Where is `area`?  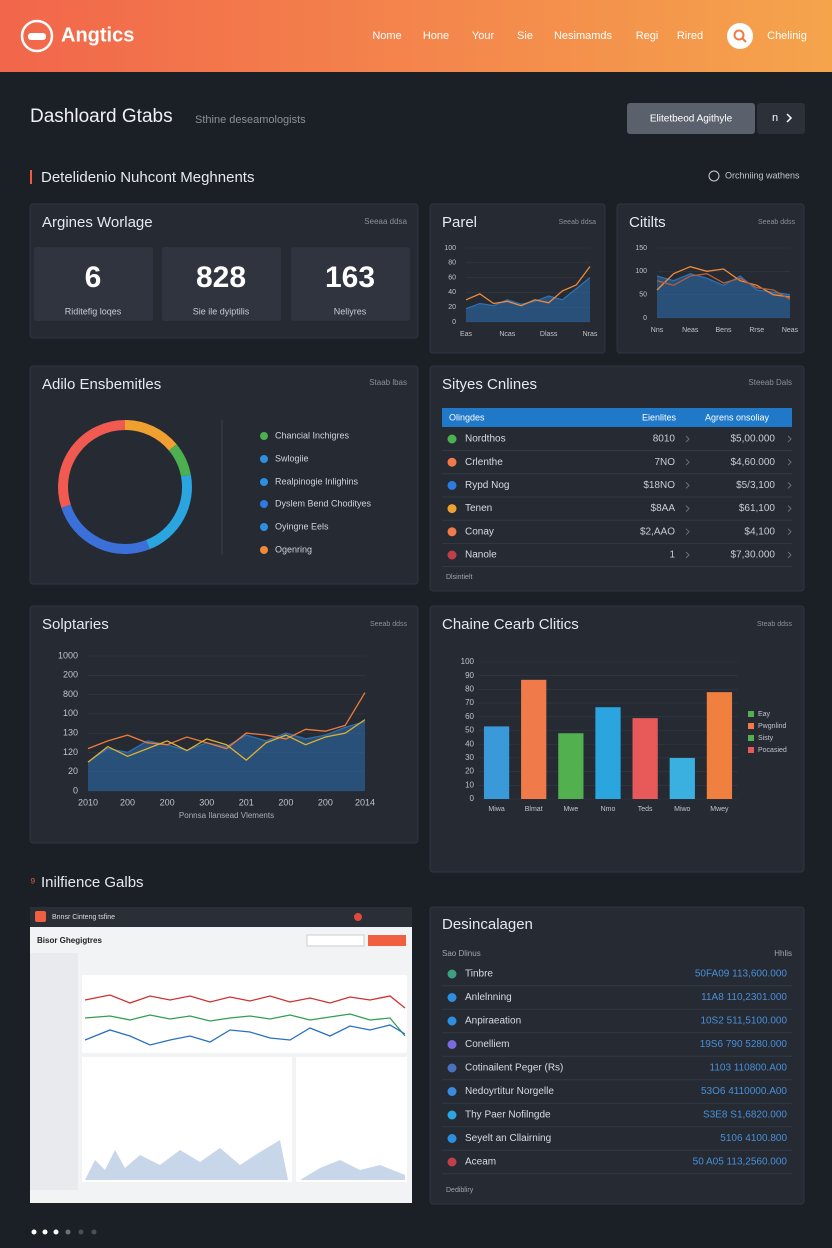
area is located at coordinates (226, 756).